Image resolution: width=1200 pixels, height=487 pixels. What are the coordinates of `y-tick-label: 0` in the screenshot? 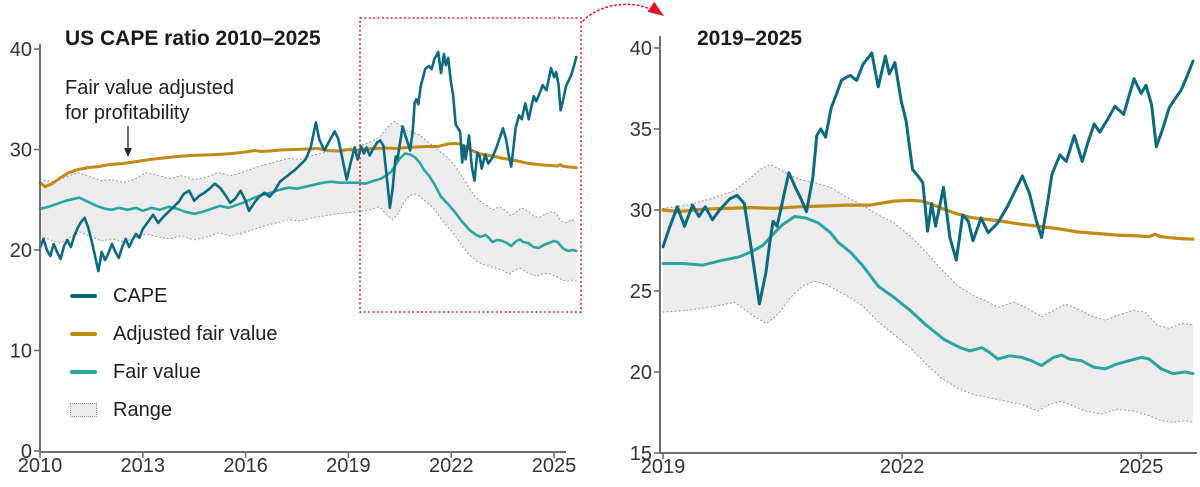 It's located at (26, 452).